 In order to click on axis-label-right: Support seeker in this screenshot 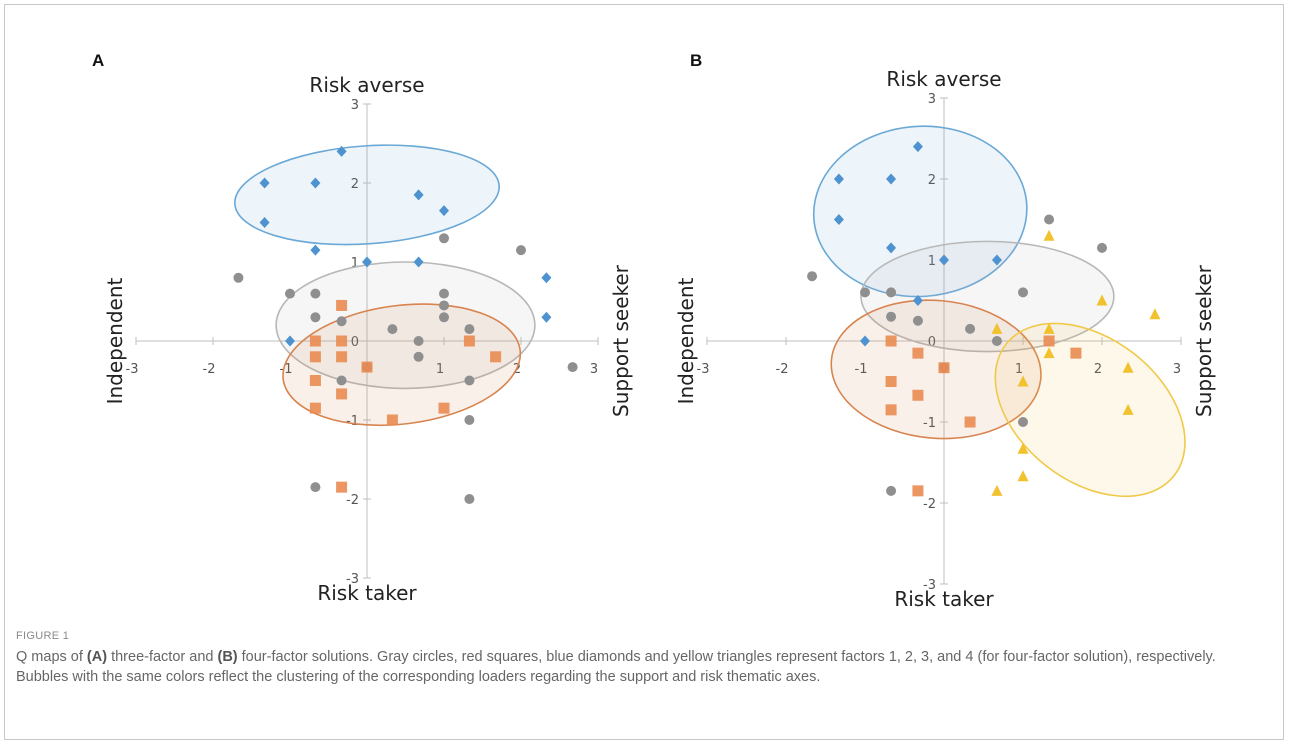, I will do `click(1204, 340)`.